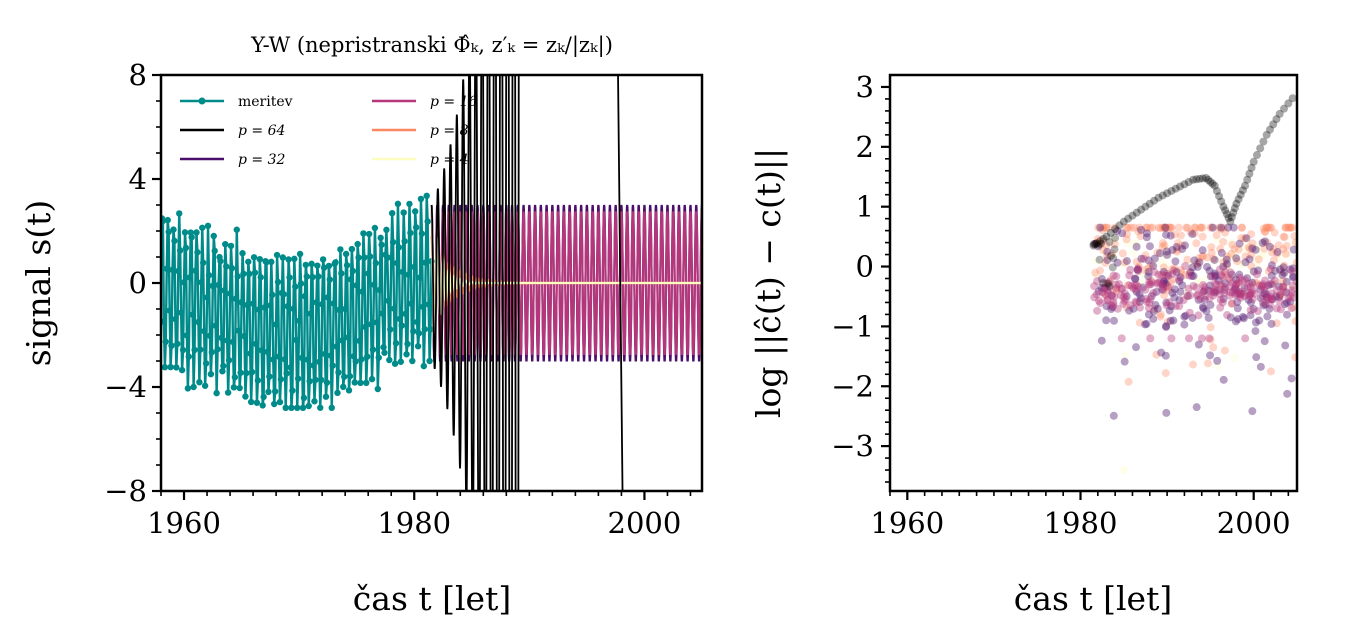  What do you see at coordinates (865, 267) in the screenshot?
I see `y-tick-label: 0` at bounding box center [865, 267].